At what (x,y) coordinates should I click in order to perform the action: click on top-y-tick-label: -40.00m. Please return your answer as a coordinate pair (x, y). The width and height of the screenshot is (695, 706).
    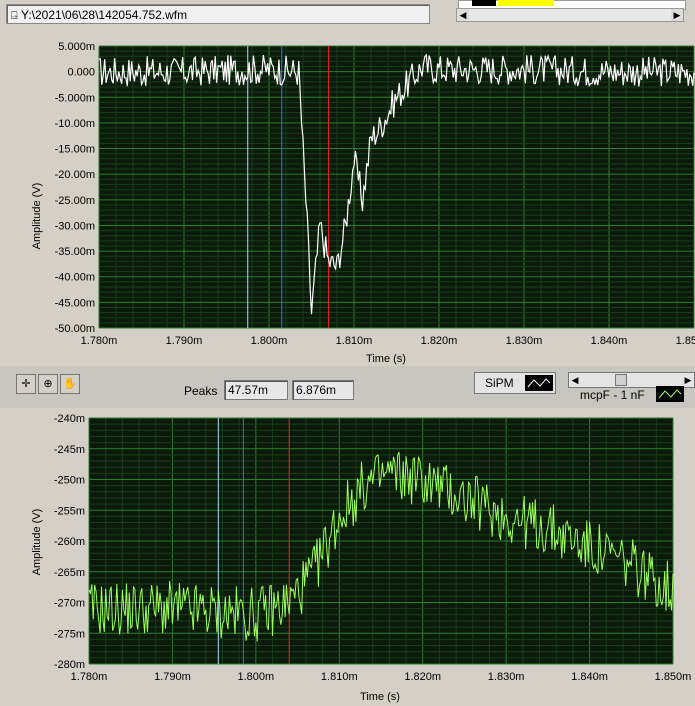
    Looking at the image, I should click on (75, 278).